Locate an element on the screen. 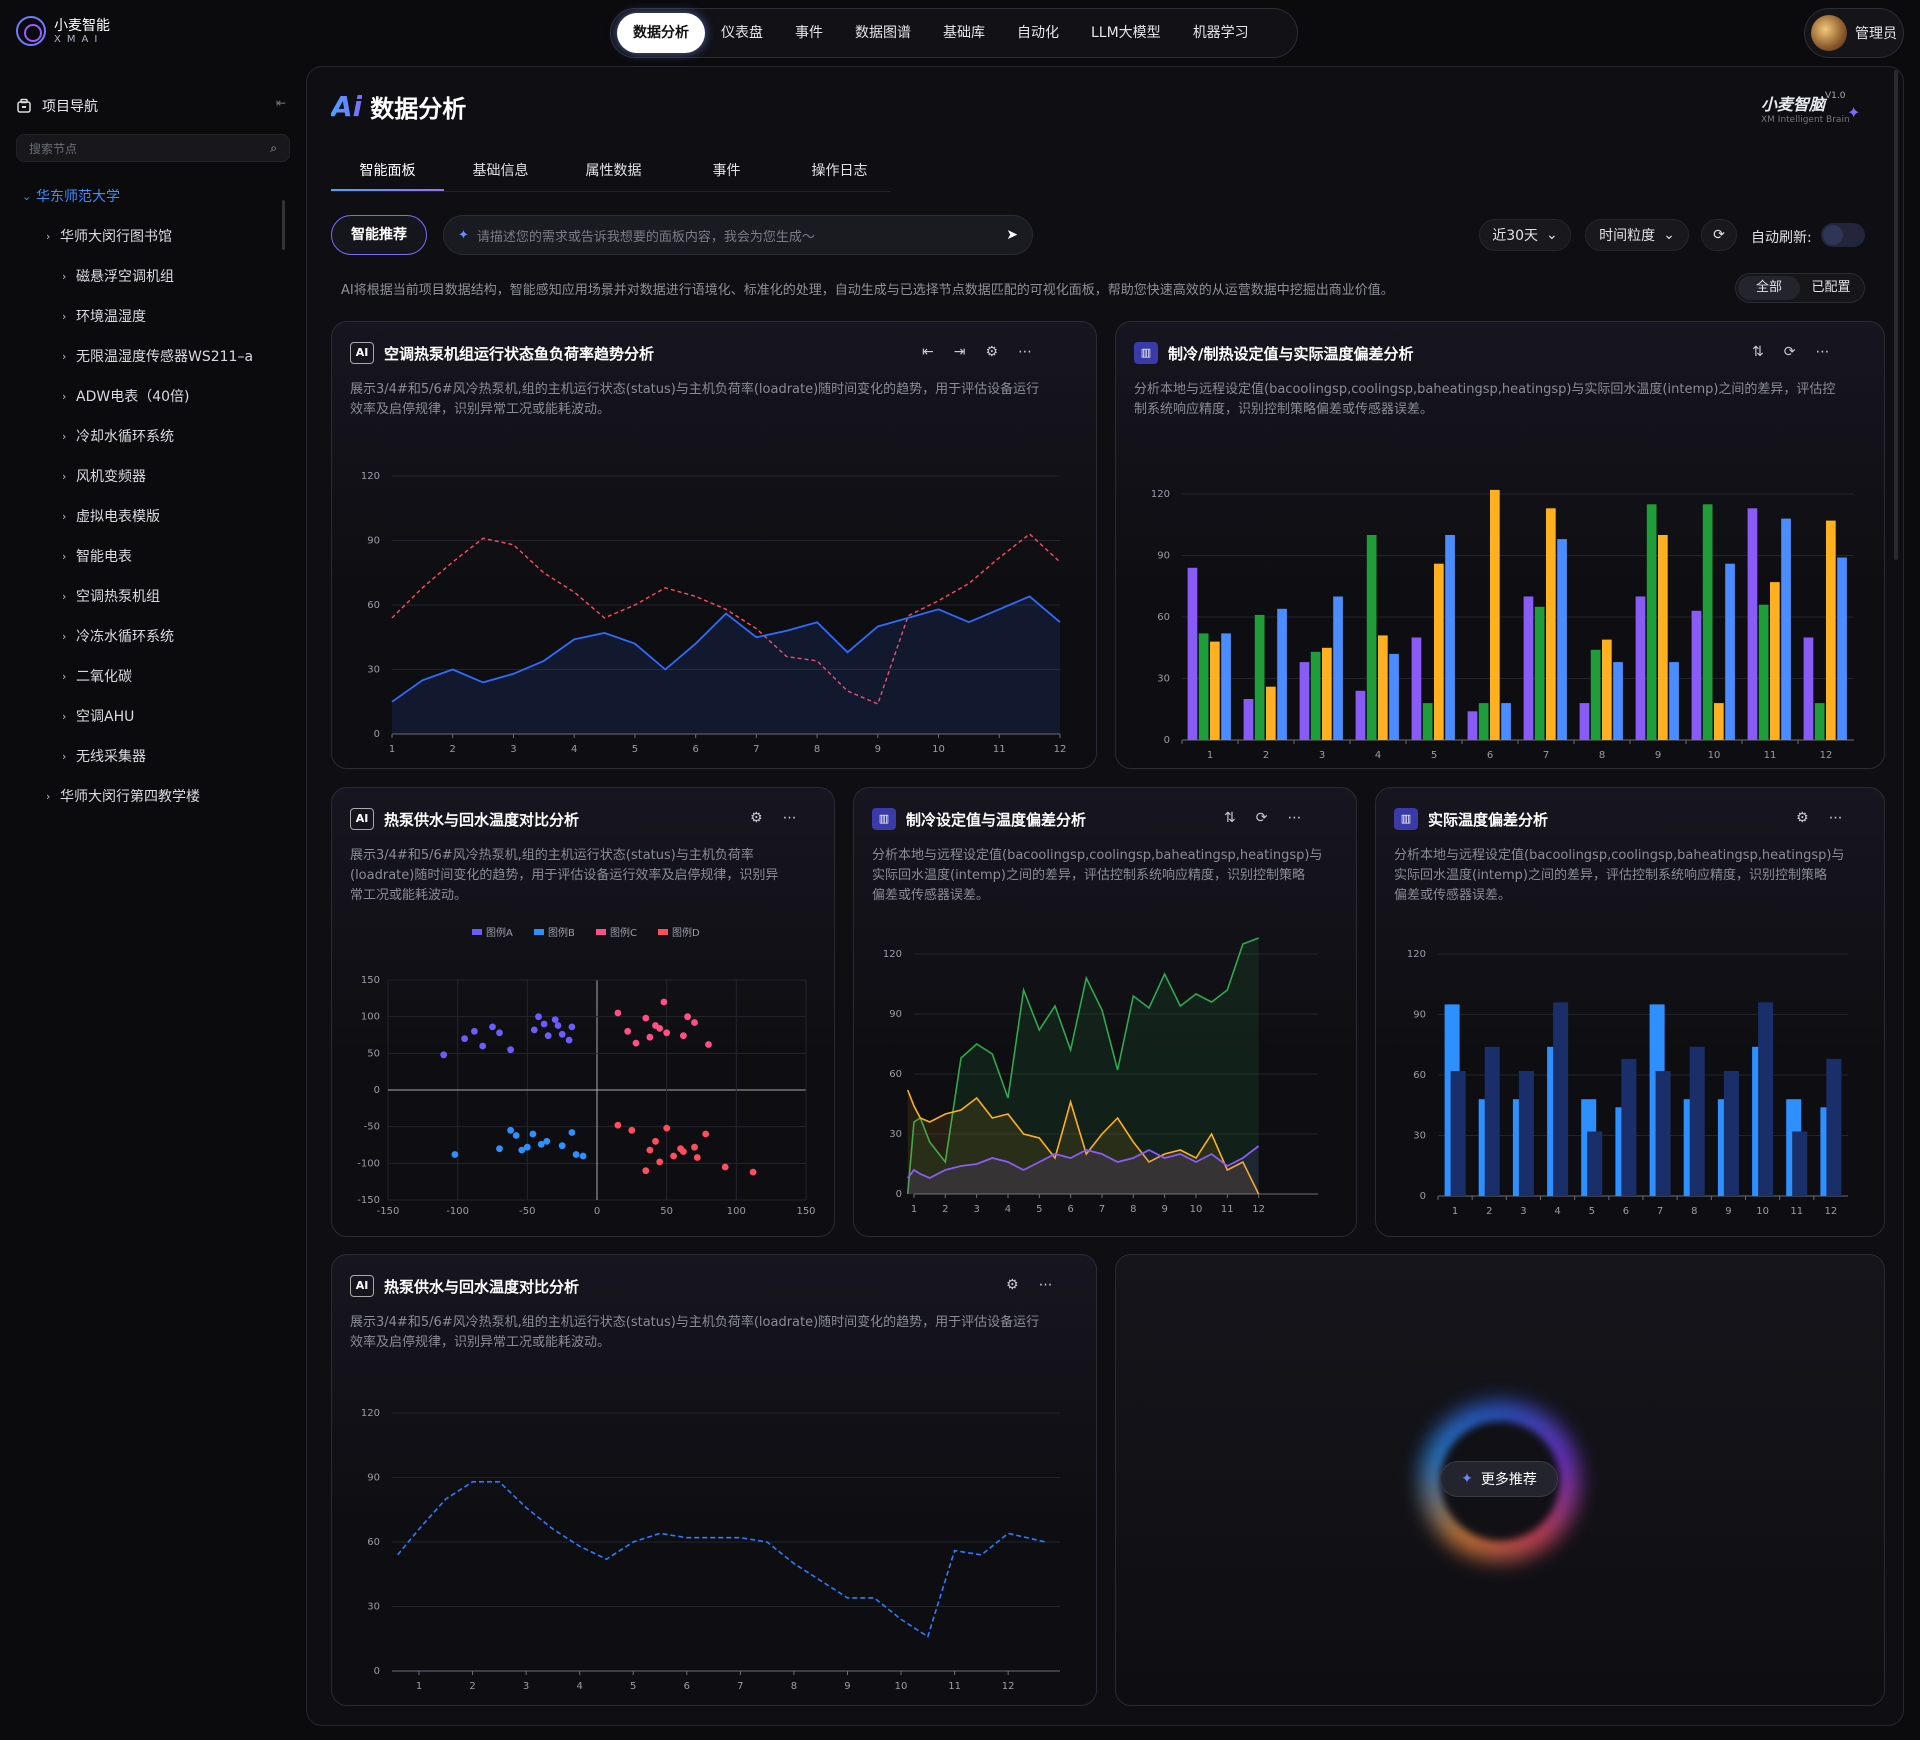 This screenshot has width=1920, height=1740. nav-item-automation: 自动化 is located at coordinates (1038, 33).